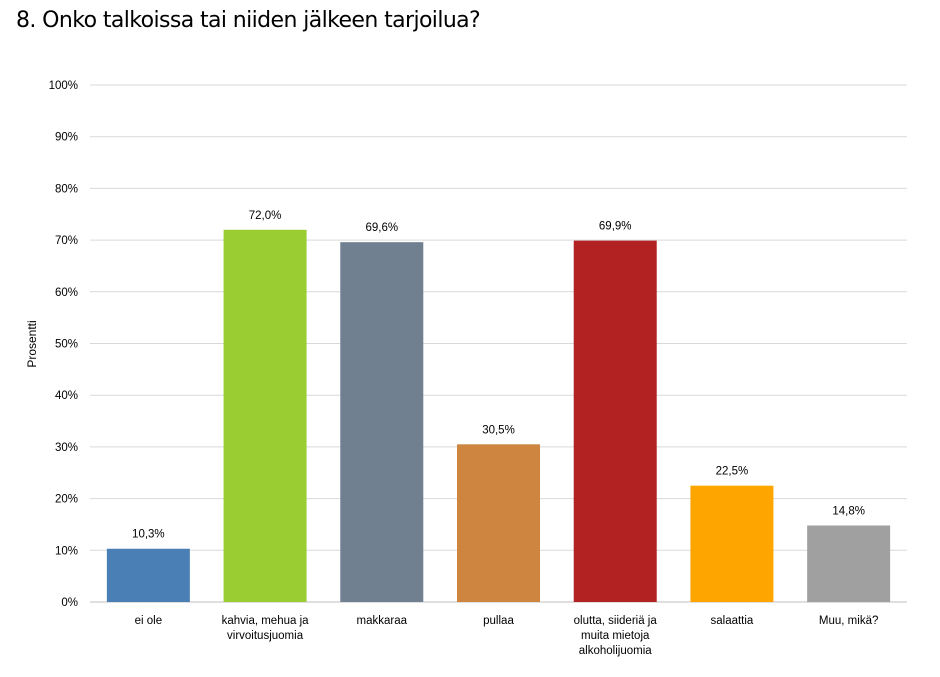 This screenshot has height=677, width=940. I want to click on y-tick-label: 10%, so click(66, 551).